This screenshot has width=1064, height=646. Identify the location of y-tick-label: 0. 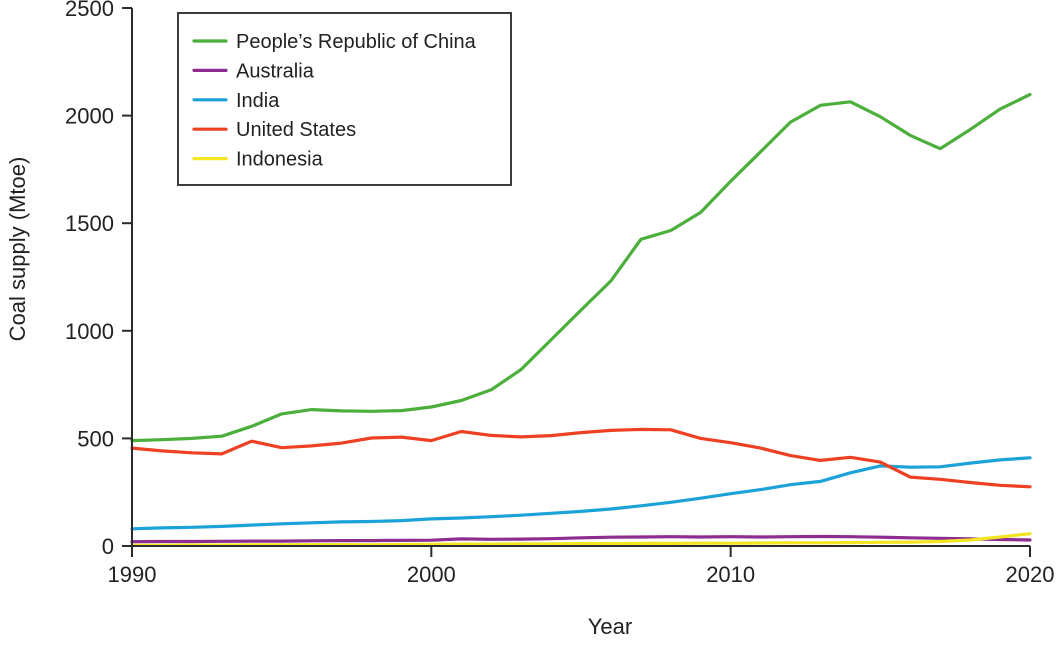
(108, 546).